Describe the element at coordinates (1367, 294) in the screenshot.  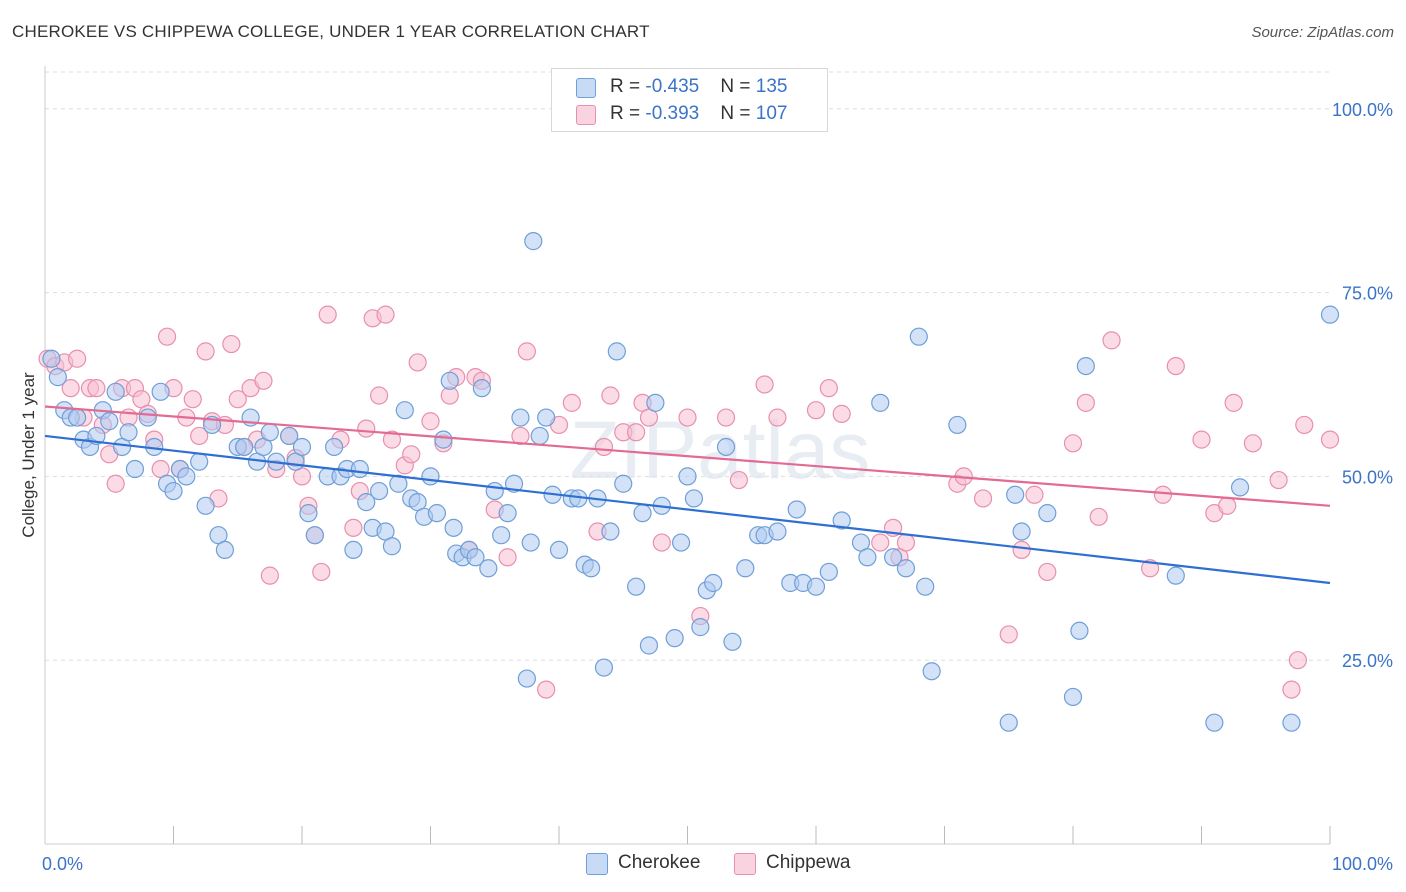
I see `y-tick-label: 75.0%` at that location.